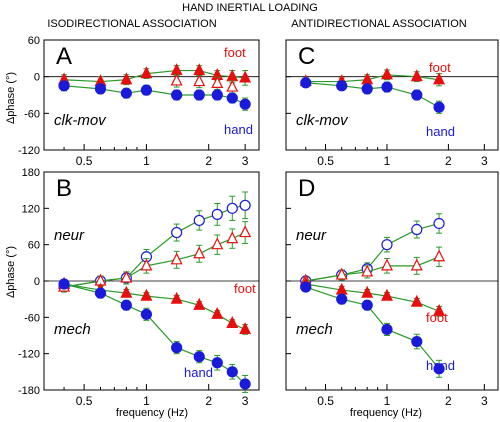 The width and height of the screenshot is (500, 422). What do you see at coordinates (29, 151) in the screenshot?
I see `ytick-label: -120` at bounding box center [29, 151].